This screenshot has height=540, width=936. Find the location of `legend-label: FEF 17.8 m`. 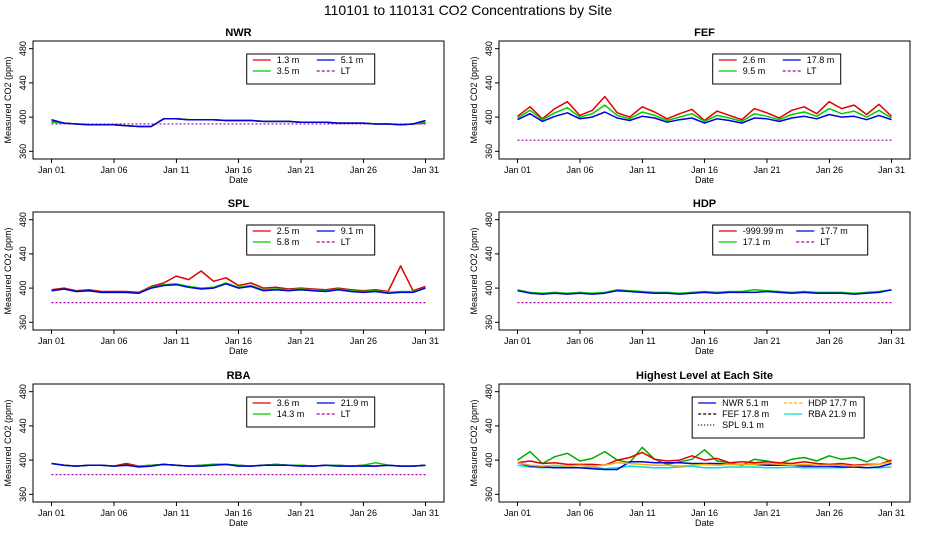

legend-label: FEF 17.8 m is located at coordinates (745, 414).